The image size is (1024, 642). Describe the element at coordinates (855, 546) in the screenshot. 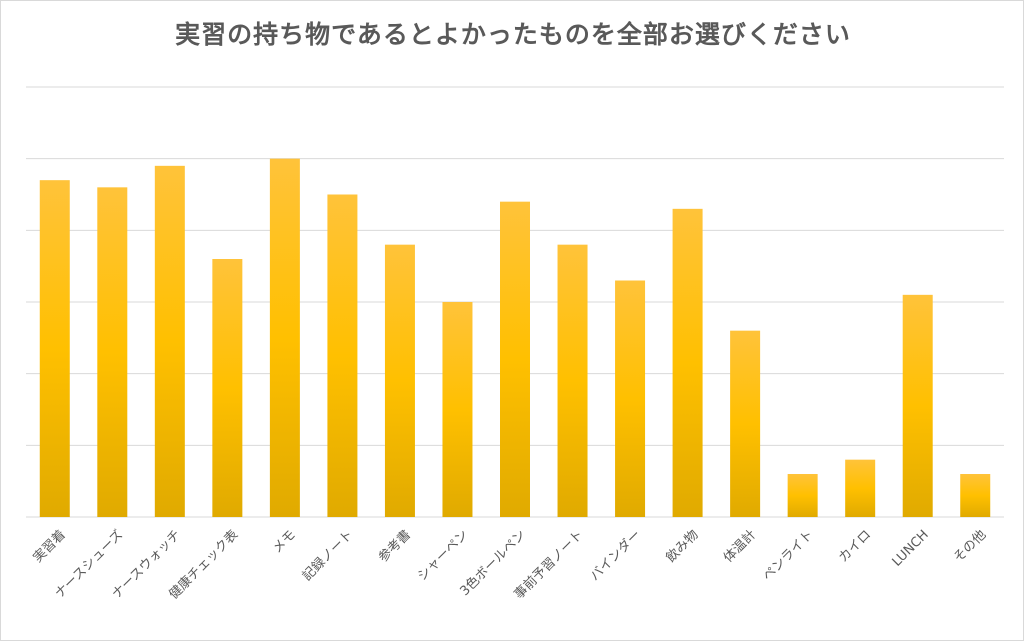

I see `x-tick-label: カイロ` at that location.